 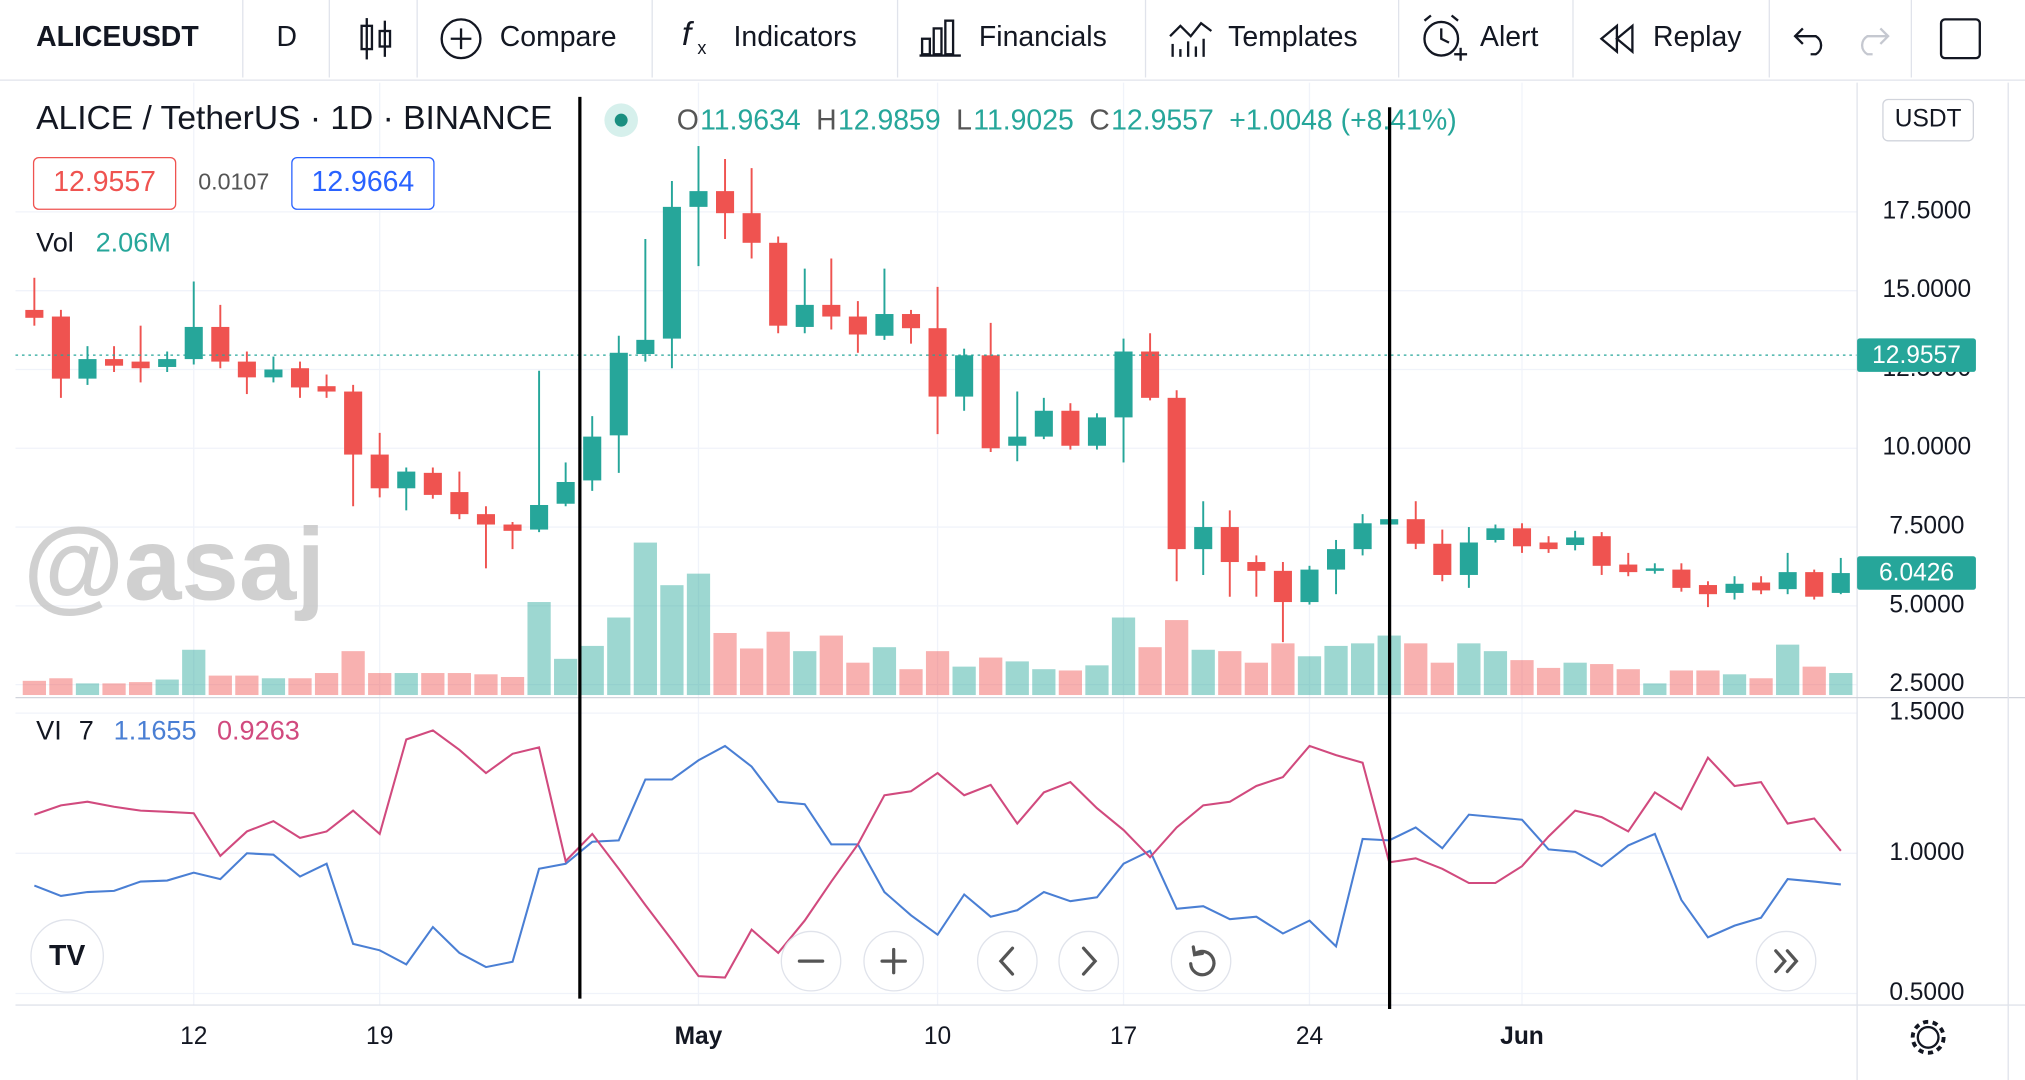 I want to click on x-tick-label: 19, so click(x=379, y=1036).